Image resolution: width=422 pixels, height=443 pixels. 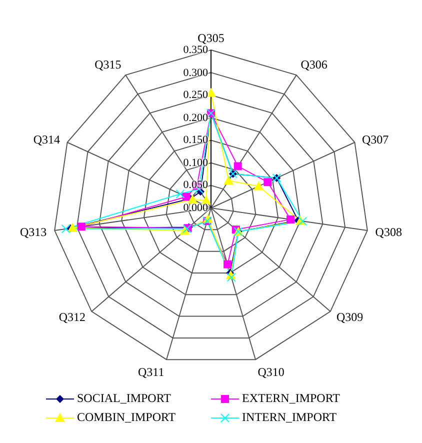 What do you see at coordinates (124, 398) in the screenshot?
I see `legend-label: SOCIAL_IMPORT` at bounding box center [124, 398].